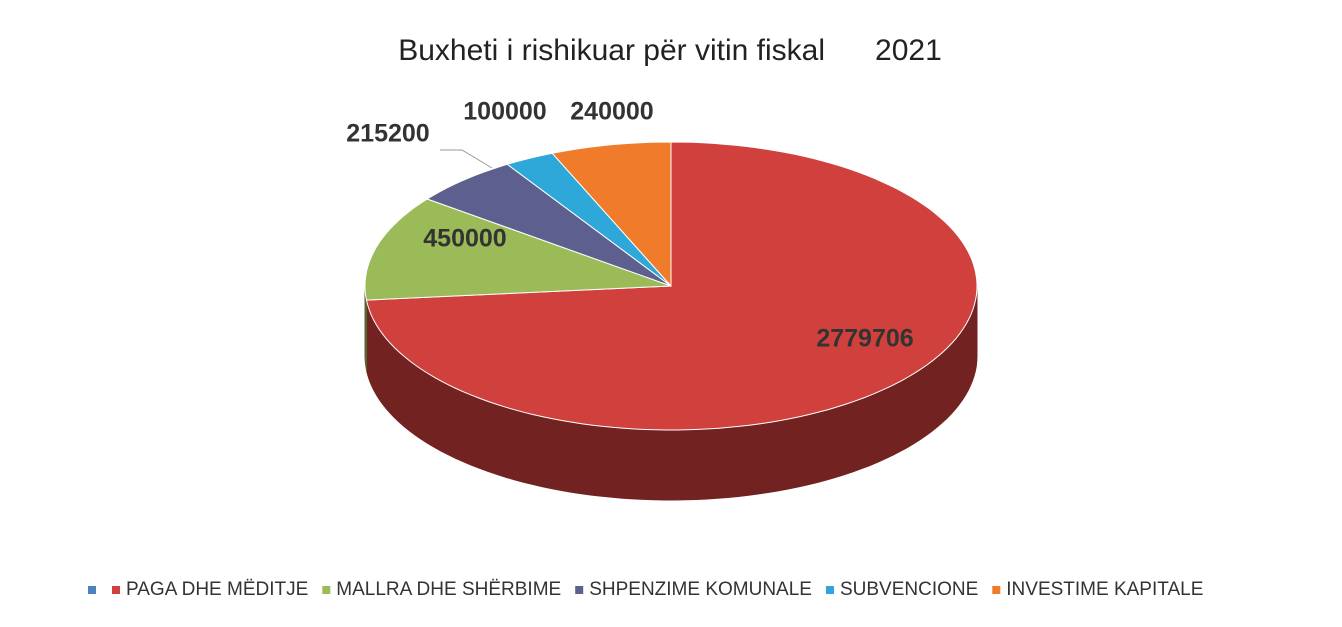 Image resolution: width=1342 pixels, height=627 pixels. I want to click on data-label: 100000, so click(504, 112).